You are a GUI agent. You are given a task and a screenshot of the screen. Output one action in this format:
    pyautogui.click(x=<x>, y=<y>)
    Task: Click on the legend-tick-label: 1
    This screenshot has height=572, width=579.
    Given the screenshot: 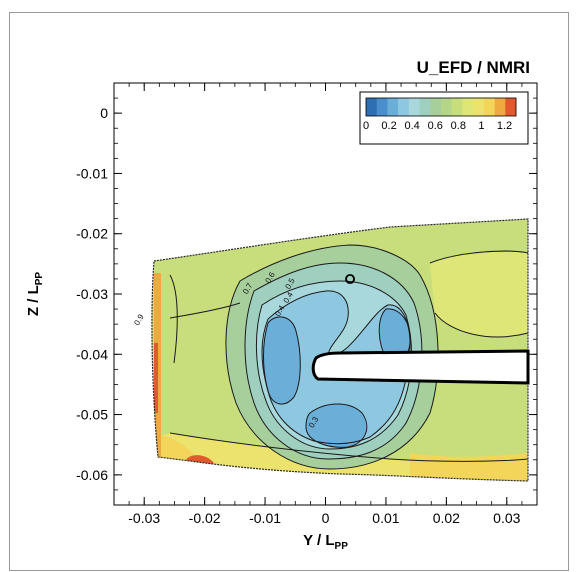 What is the action you would take?
    pyautogui.click(x=481, y=126)
    